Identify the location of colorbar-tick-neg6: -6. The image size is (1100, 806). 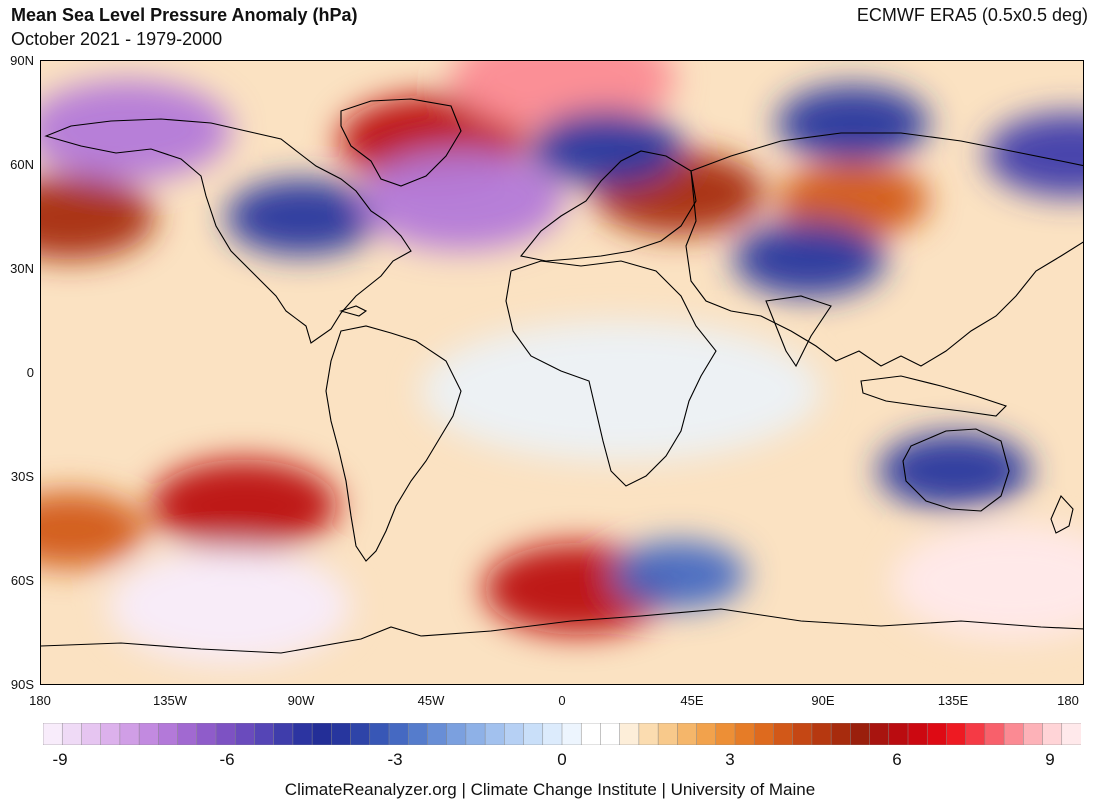
(227, 759).